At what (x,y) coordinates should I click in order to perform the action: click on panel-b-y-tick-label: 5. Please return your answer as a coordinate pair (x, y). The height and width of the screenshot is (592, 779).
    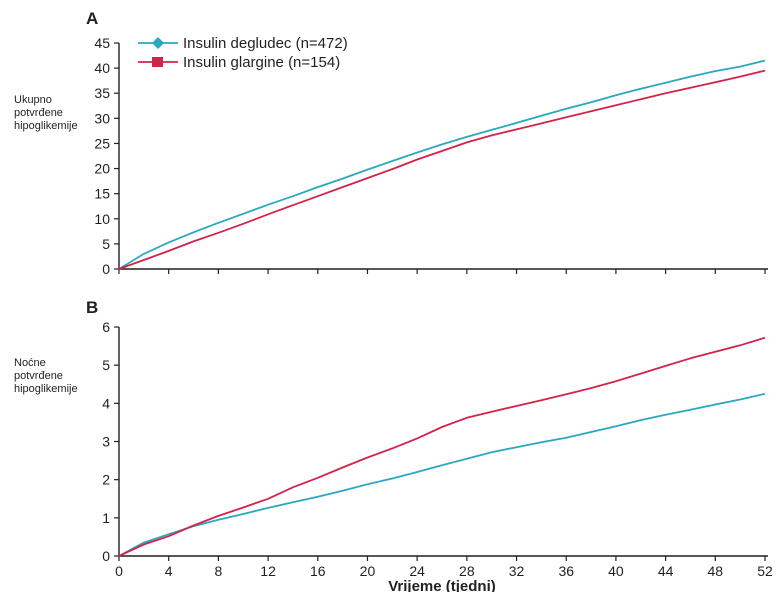
    Looking at the image, I should click on (106, 365).